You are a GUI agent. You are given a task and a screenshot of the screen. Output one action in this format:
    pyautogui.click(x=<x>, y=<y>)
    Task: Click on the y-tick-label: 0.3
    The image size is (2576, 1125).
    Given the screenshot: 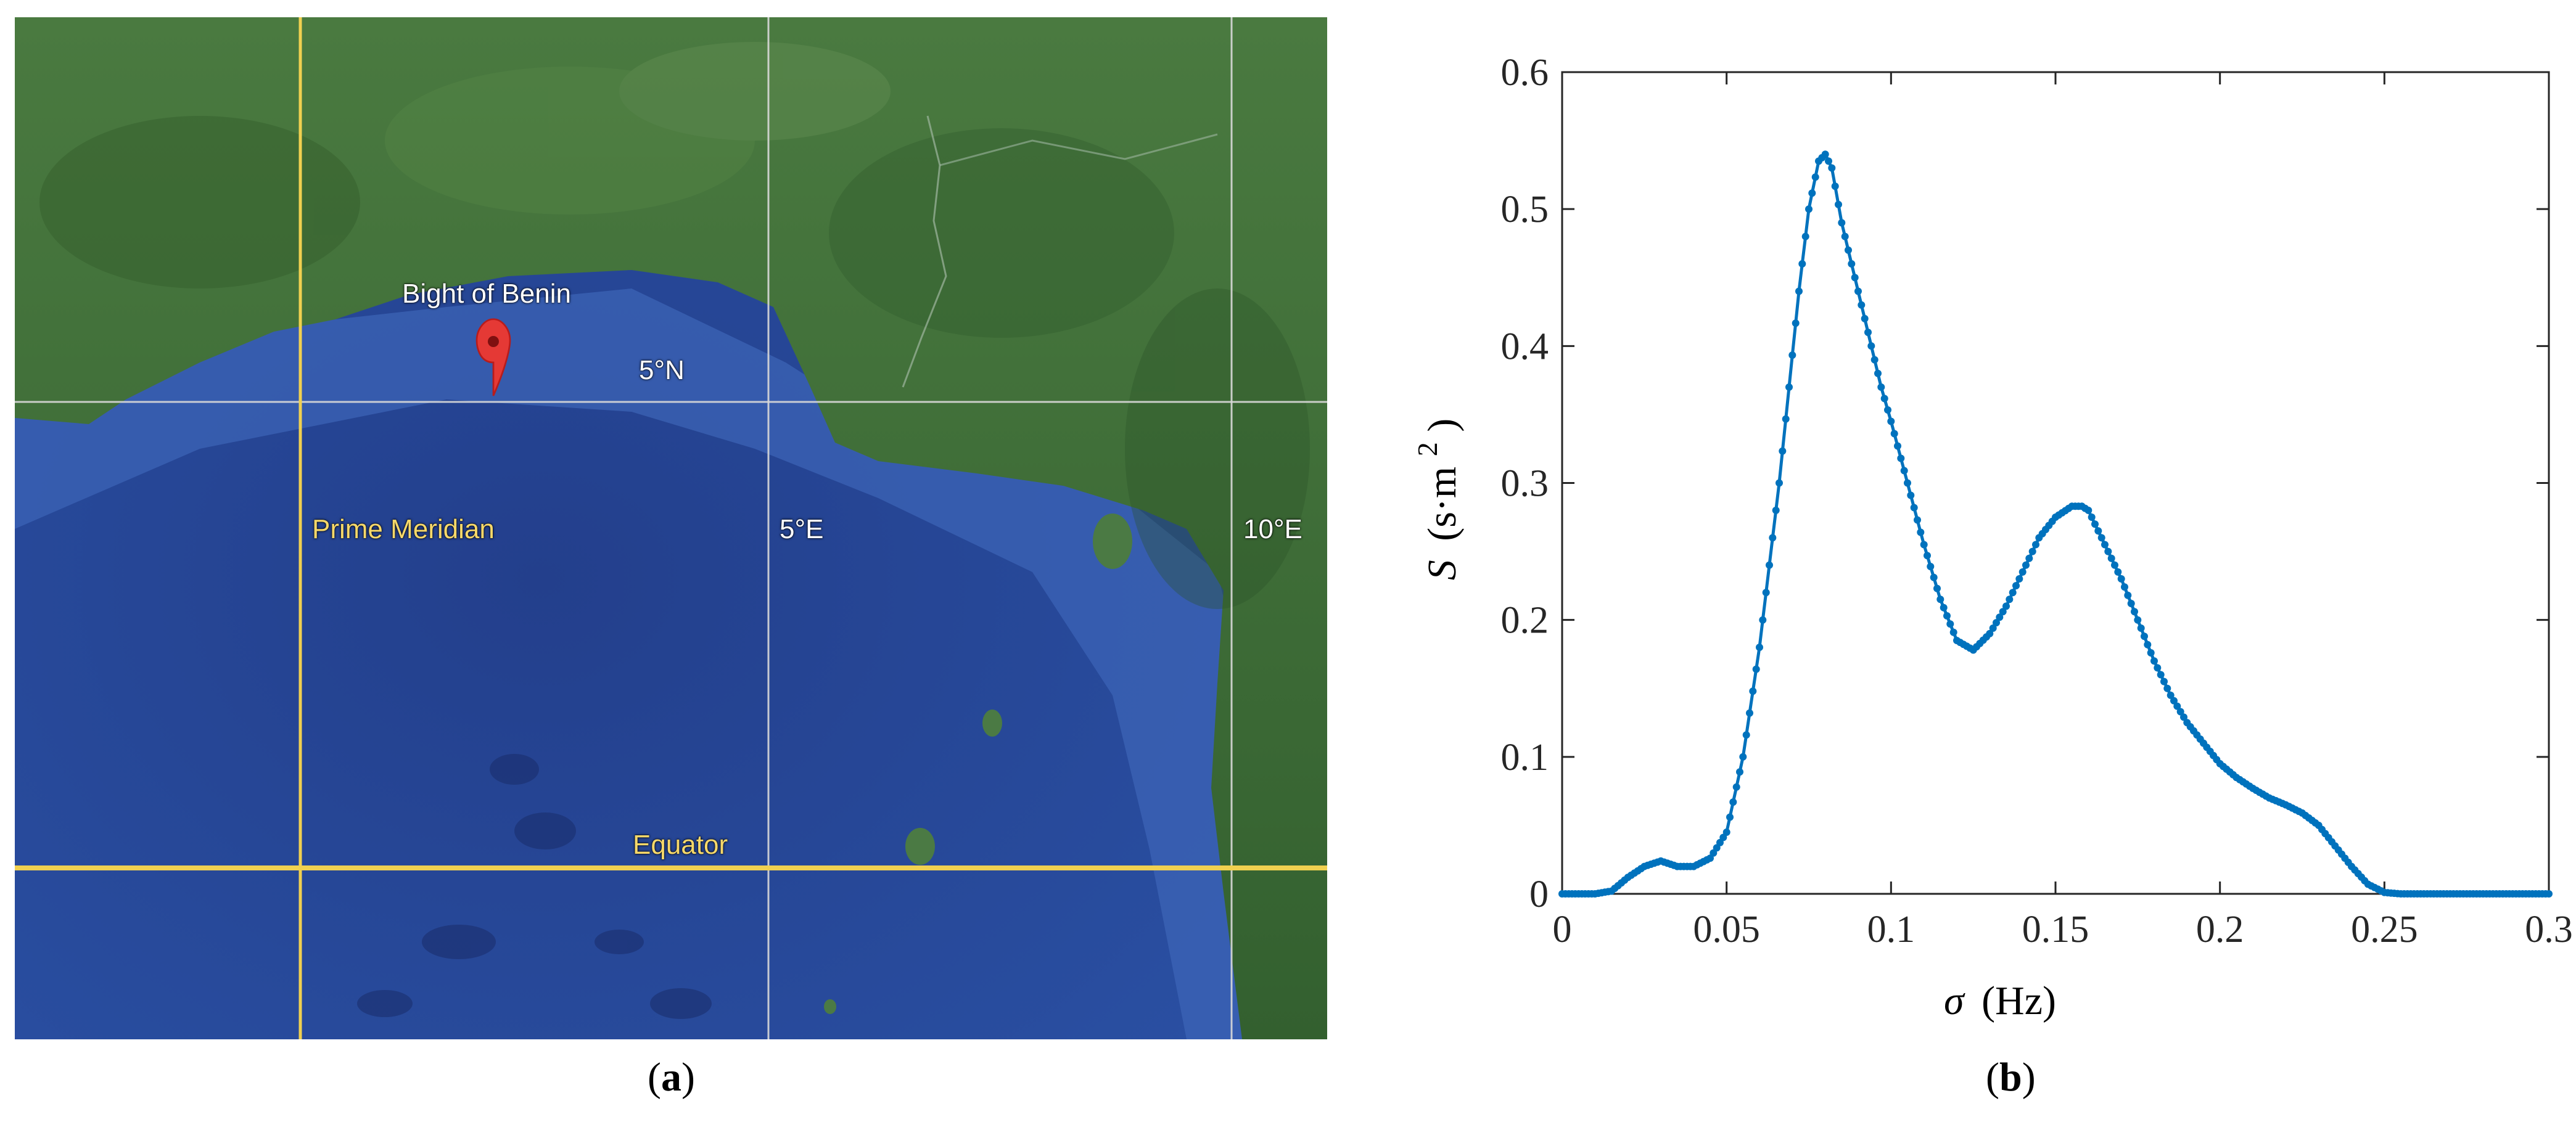 What is the action you would take?
    pyautogui.click(x=1525, y=484)
    